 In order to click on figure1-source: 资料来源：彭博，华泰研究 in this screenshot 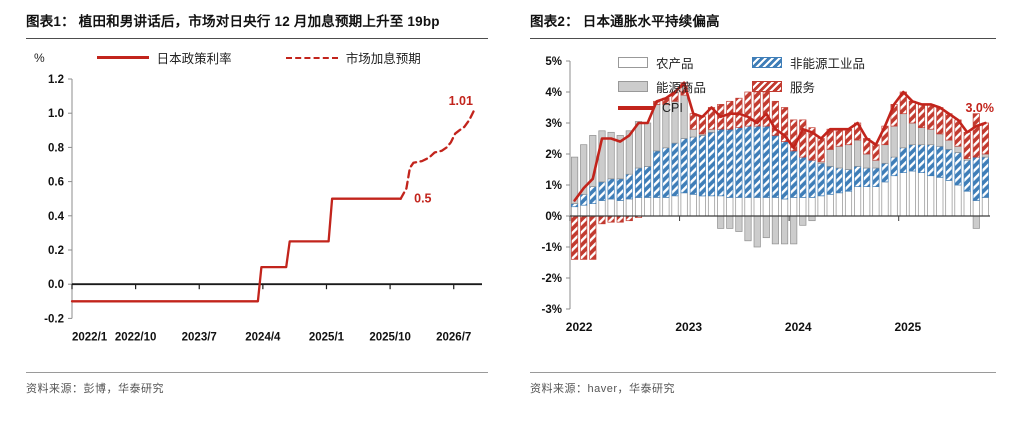, I will do `click(257, 384)`.